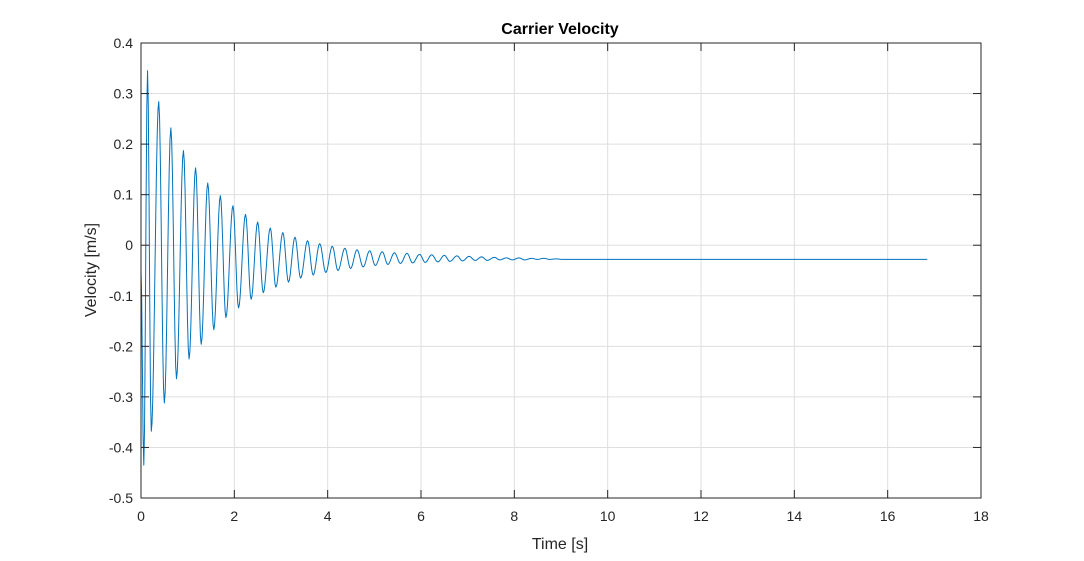 This screenshot has width=1084, height=561. Describe the element at coordinates (234, 516) in the screenshot. I see `x-tick-label: 2` at that location.